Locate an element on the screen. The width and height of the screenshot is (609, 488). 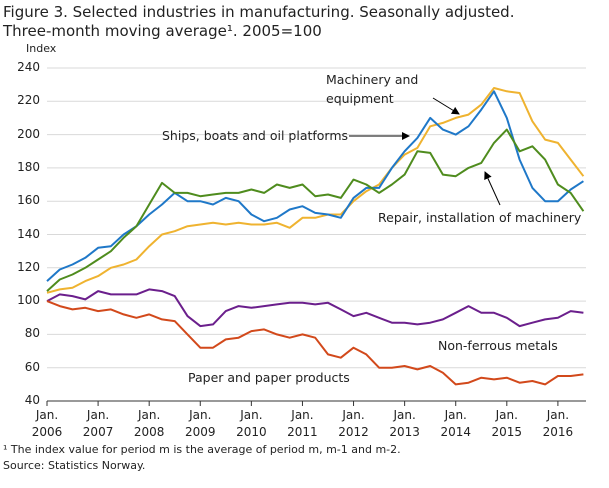
x-tick-label: Jan. 2011 is located at coordinates (302, 423).